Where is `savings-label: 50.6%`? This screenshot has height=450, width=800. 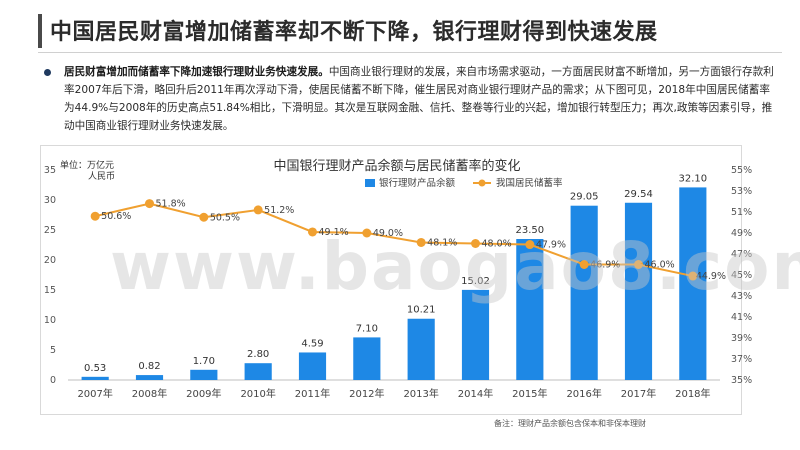 savings-label: 50.6% is located at coordinates (116, 216).